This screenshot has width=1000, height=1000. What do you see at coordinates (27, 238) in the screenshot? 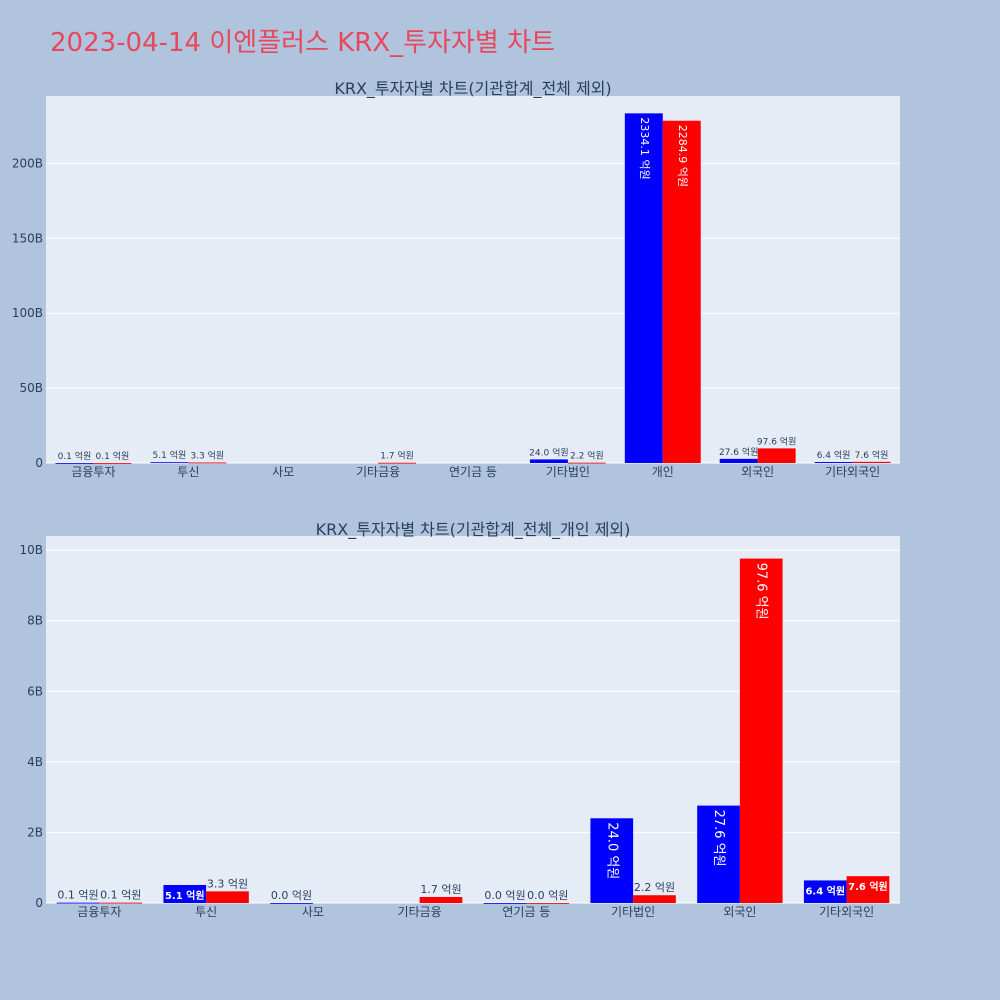
I see `y-tick-label: 150B` at bounding box center [27, 238].